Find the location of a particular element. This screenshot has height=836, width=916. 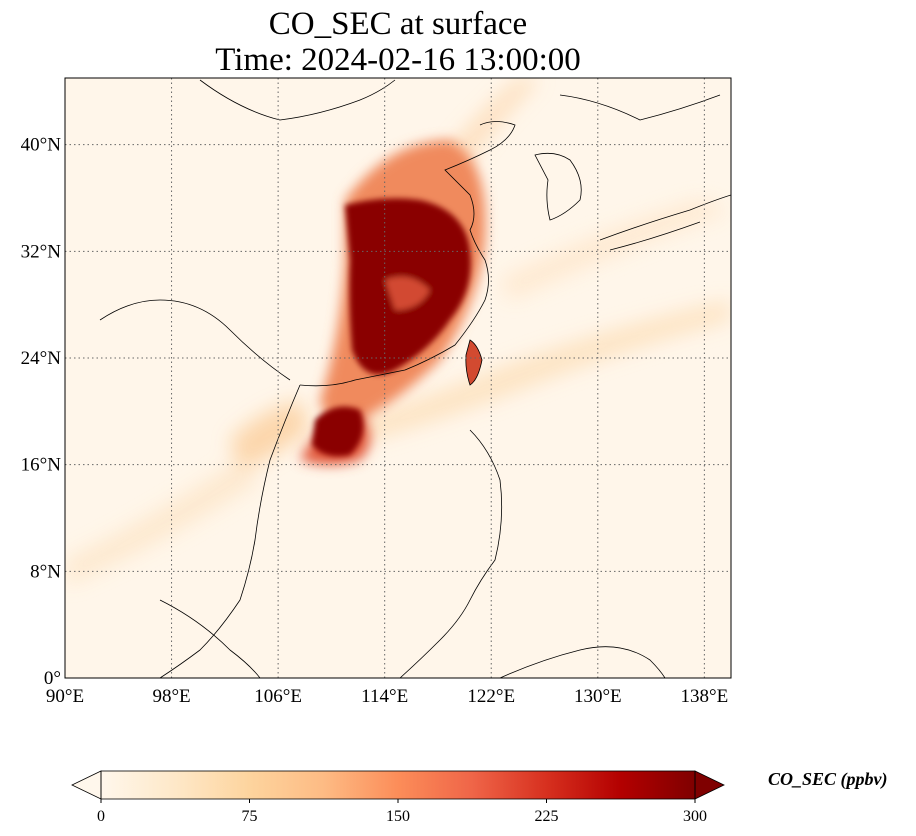

x-tick-label: 130°E is located at coordinates (598, 696).